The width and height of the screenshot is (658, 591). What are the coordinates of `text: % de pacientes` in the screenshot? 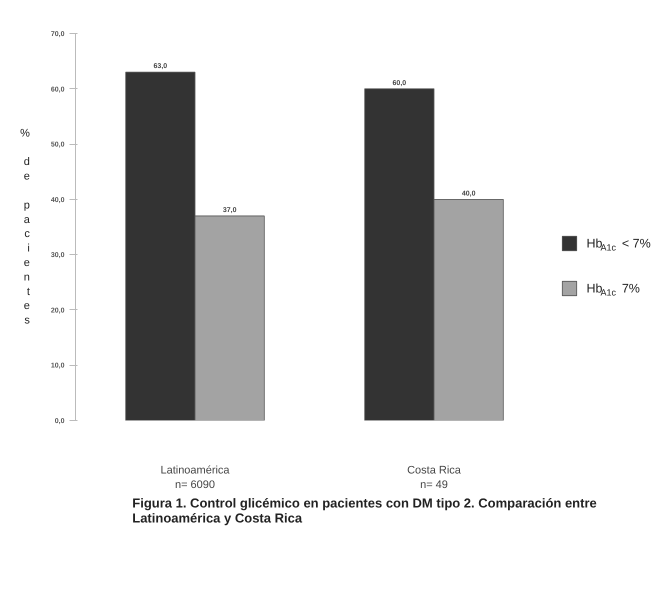 It's located at (25, 227).